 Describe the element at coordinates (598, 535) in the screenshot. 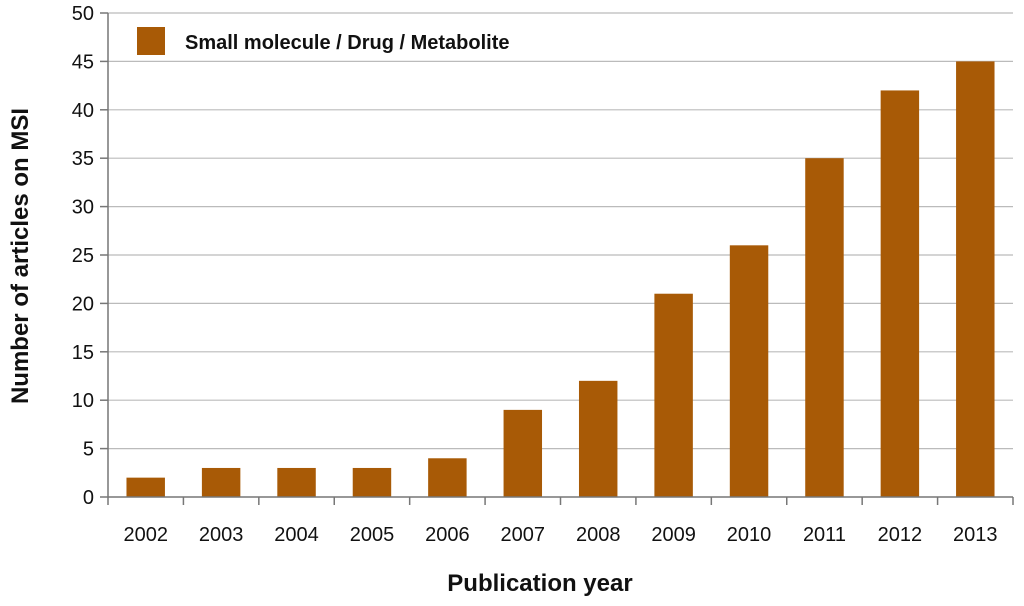

I see `x-tick-label: 2008` at that location.